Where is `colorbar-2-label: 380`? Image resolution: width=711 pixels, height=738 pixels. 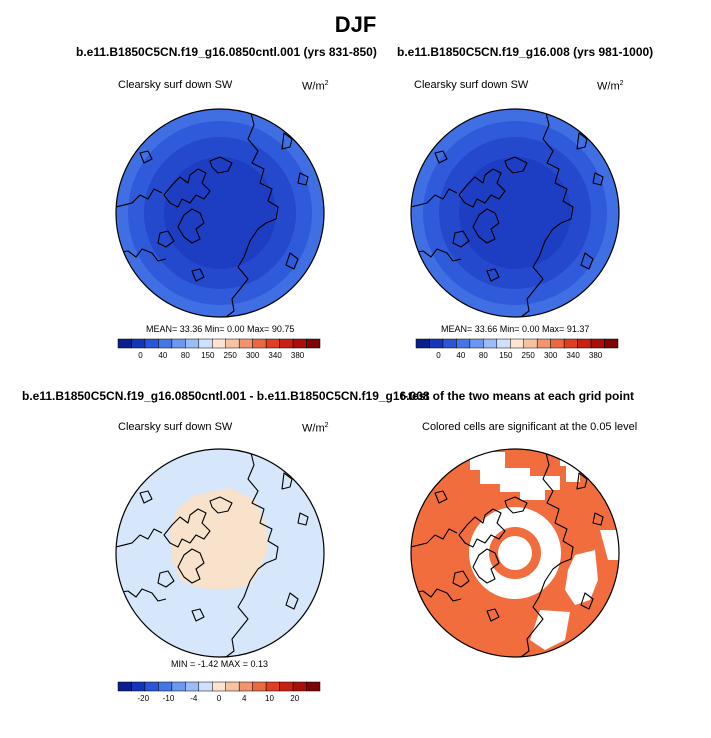 colorbar-2-label: 380 is located at coordinates (596, 355).